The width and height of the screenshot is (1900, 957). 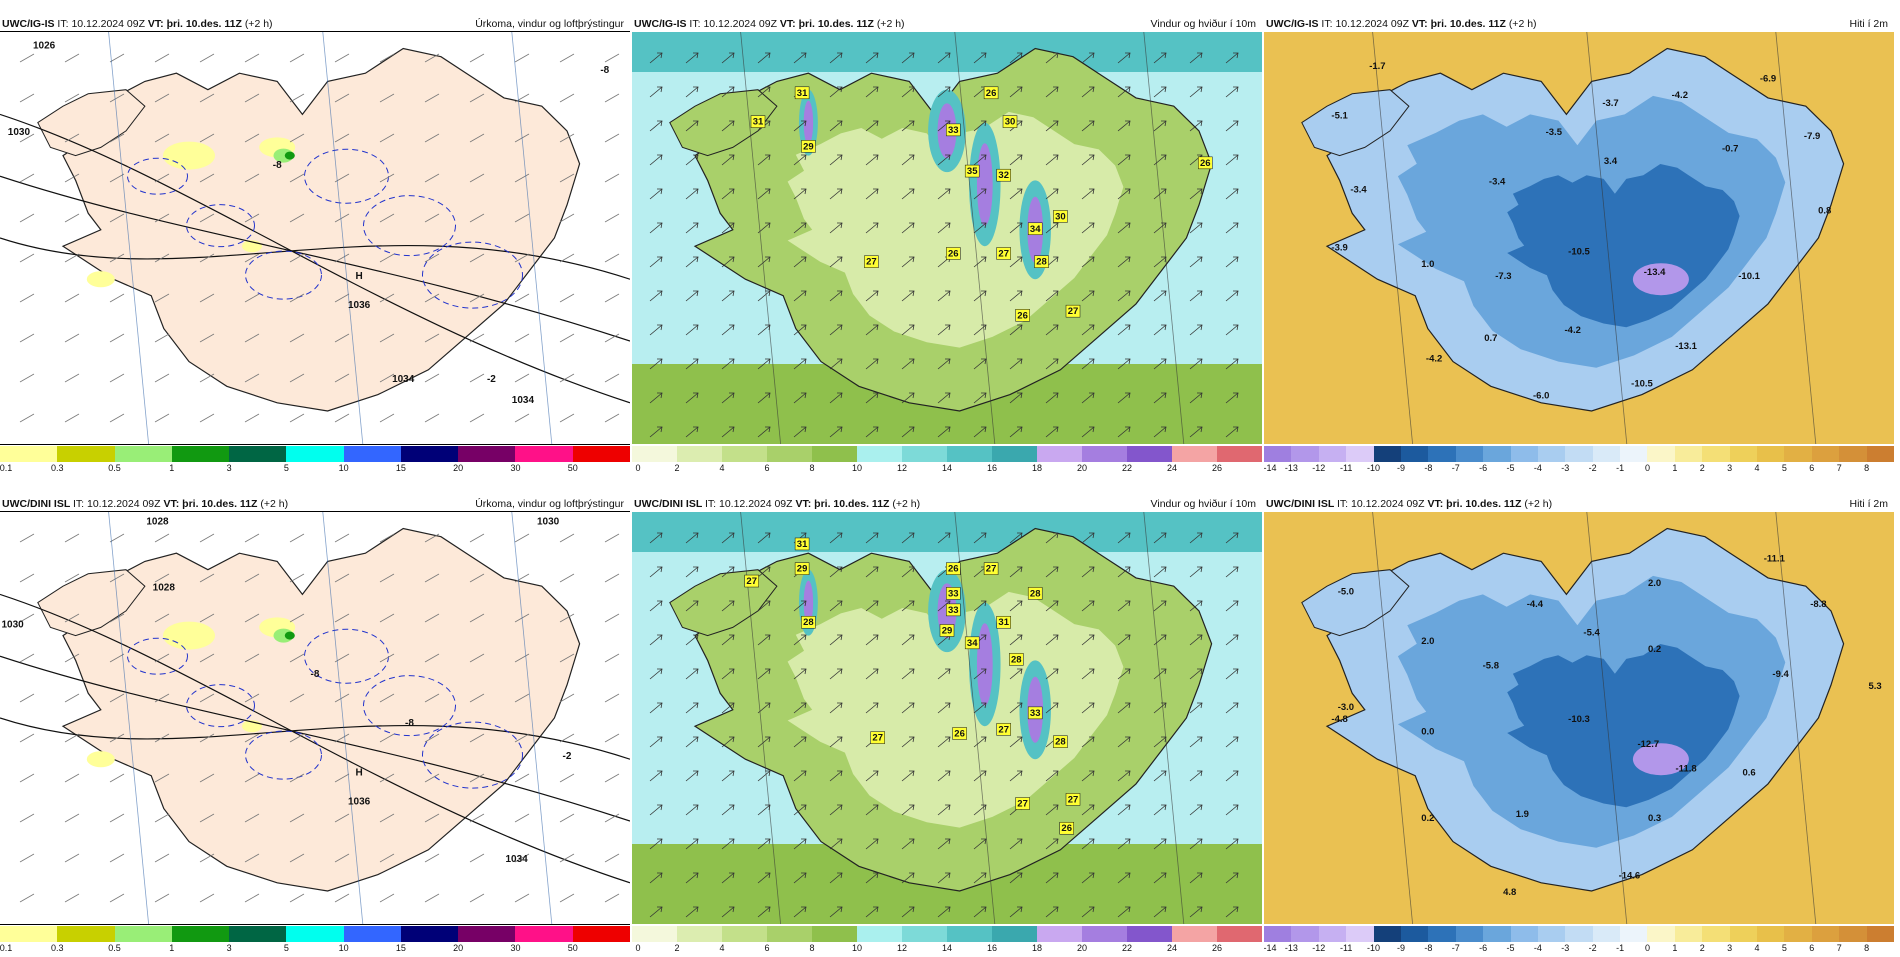 I want to click on colorbar-tick-label: 0.1, so click(x=6, y=948).